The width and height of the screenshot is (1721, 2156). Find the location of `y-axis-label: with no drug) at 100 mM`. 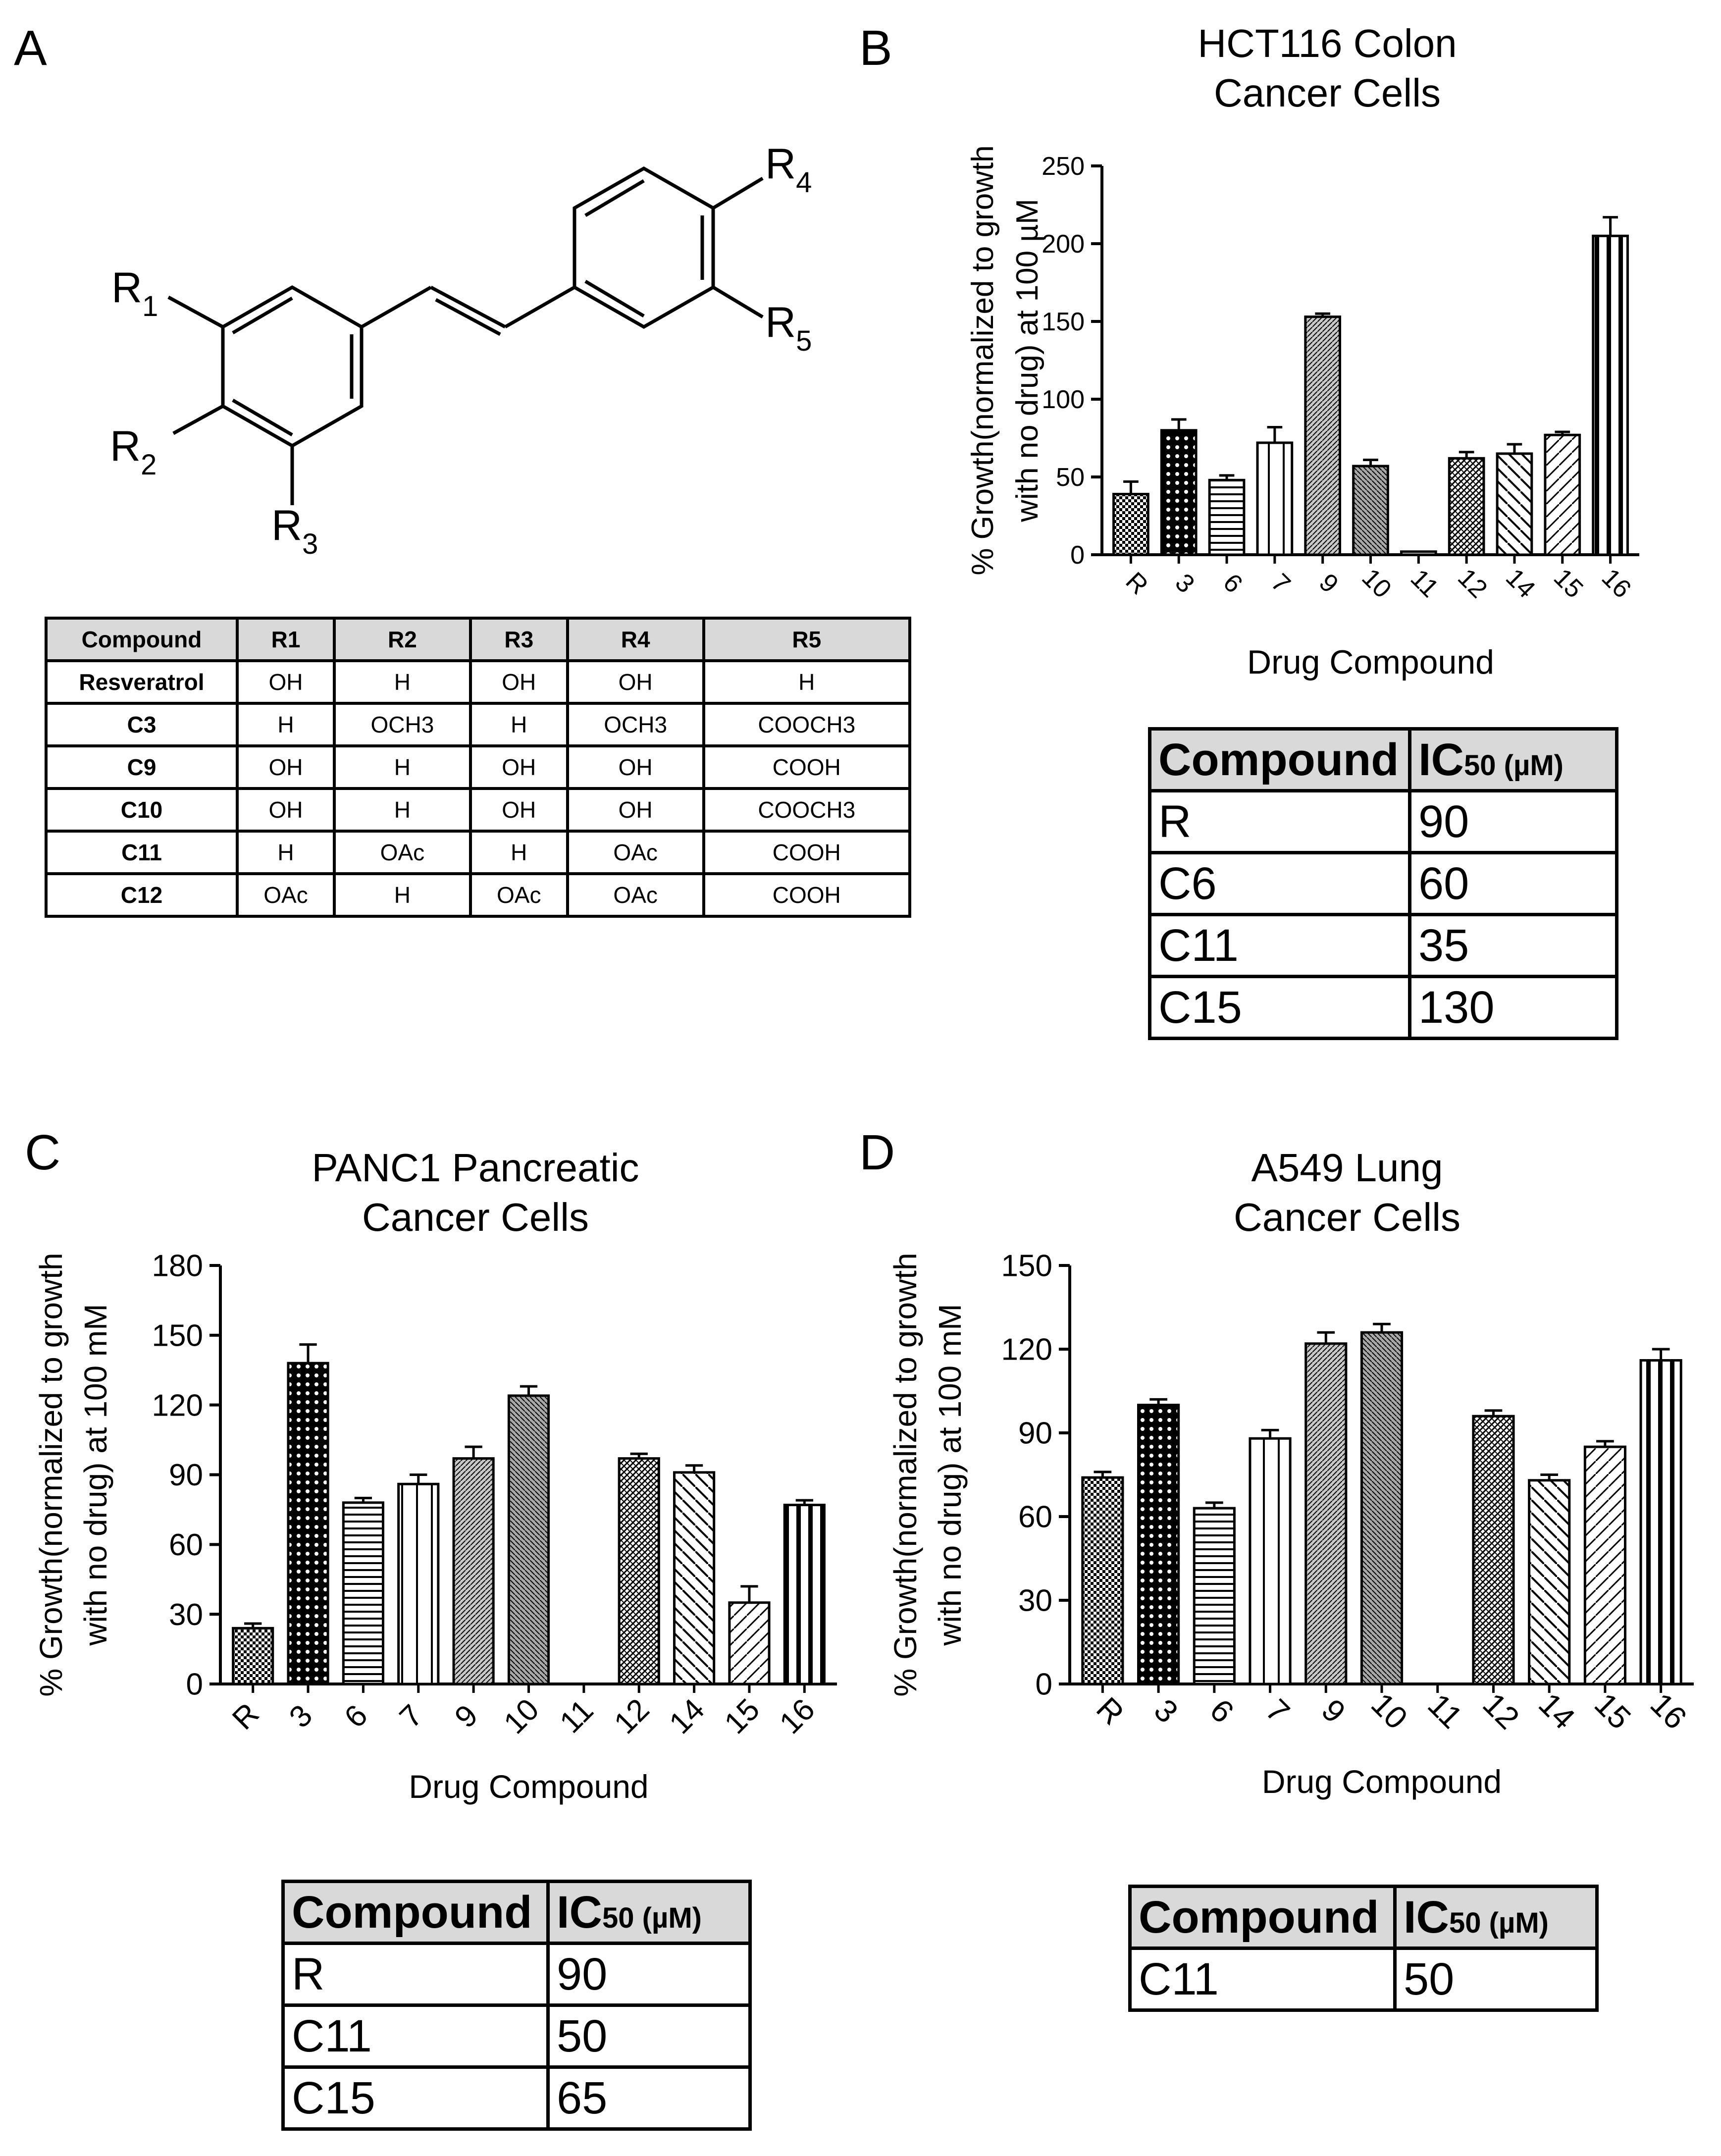

y-axis-label: with no drug) at 100 mM is located at coordinates (950, 1475).